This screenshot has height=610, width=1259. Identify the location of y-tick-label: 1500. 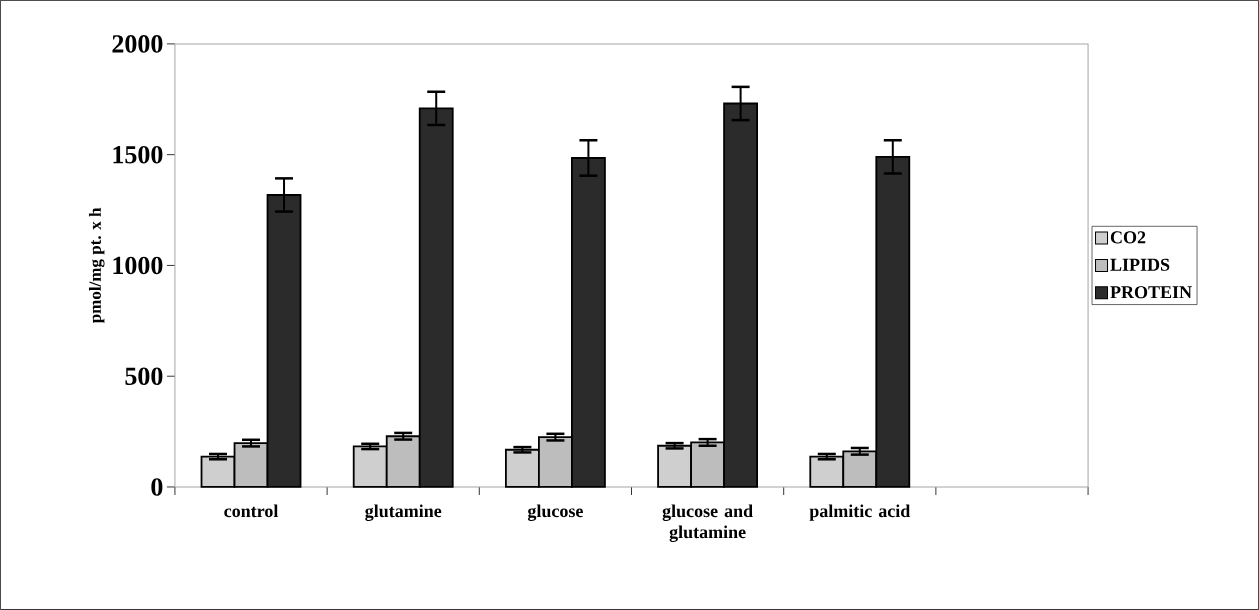
(138, 154).